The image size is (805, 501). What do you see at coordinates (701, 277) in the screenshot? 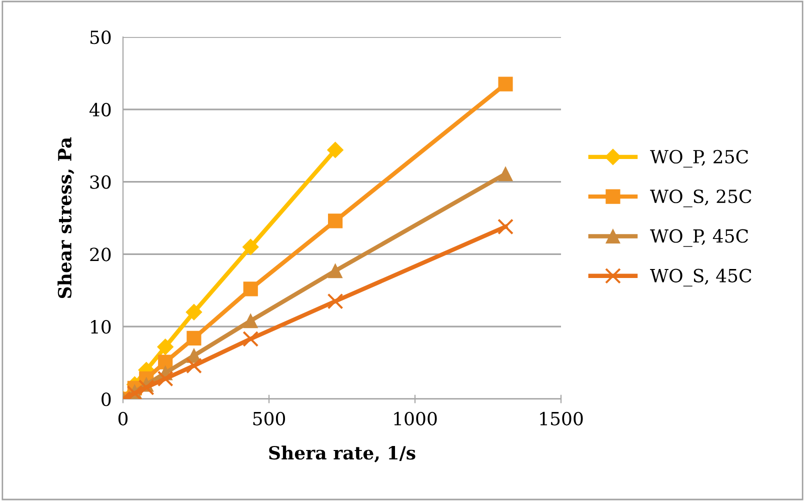
I see `legend-label: WO_S, 45C` at bounding box center [701, 277].